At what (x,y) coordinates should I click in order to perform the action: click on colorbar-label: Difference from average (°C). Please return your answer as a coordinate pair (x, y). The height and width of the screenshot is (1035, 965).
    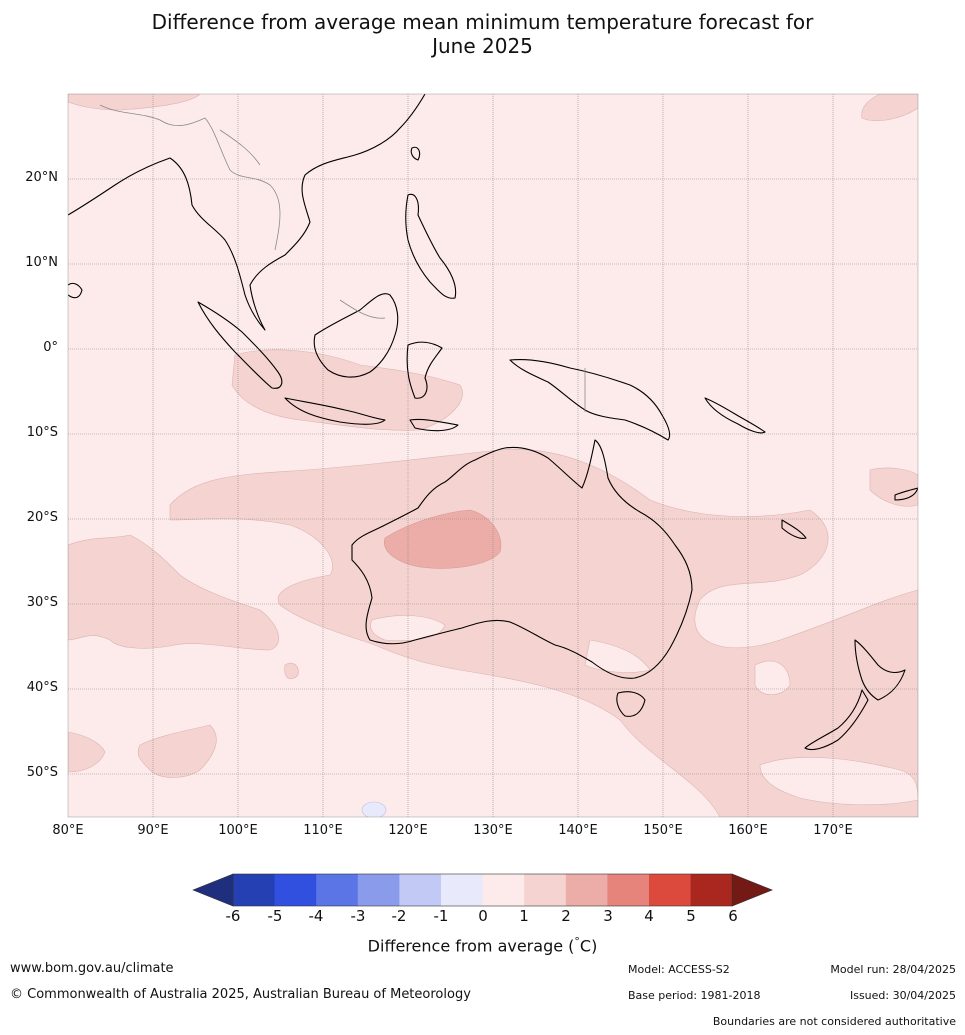
    Looking at the image, I should click on (482, 945).